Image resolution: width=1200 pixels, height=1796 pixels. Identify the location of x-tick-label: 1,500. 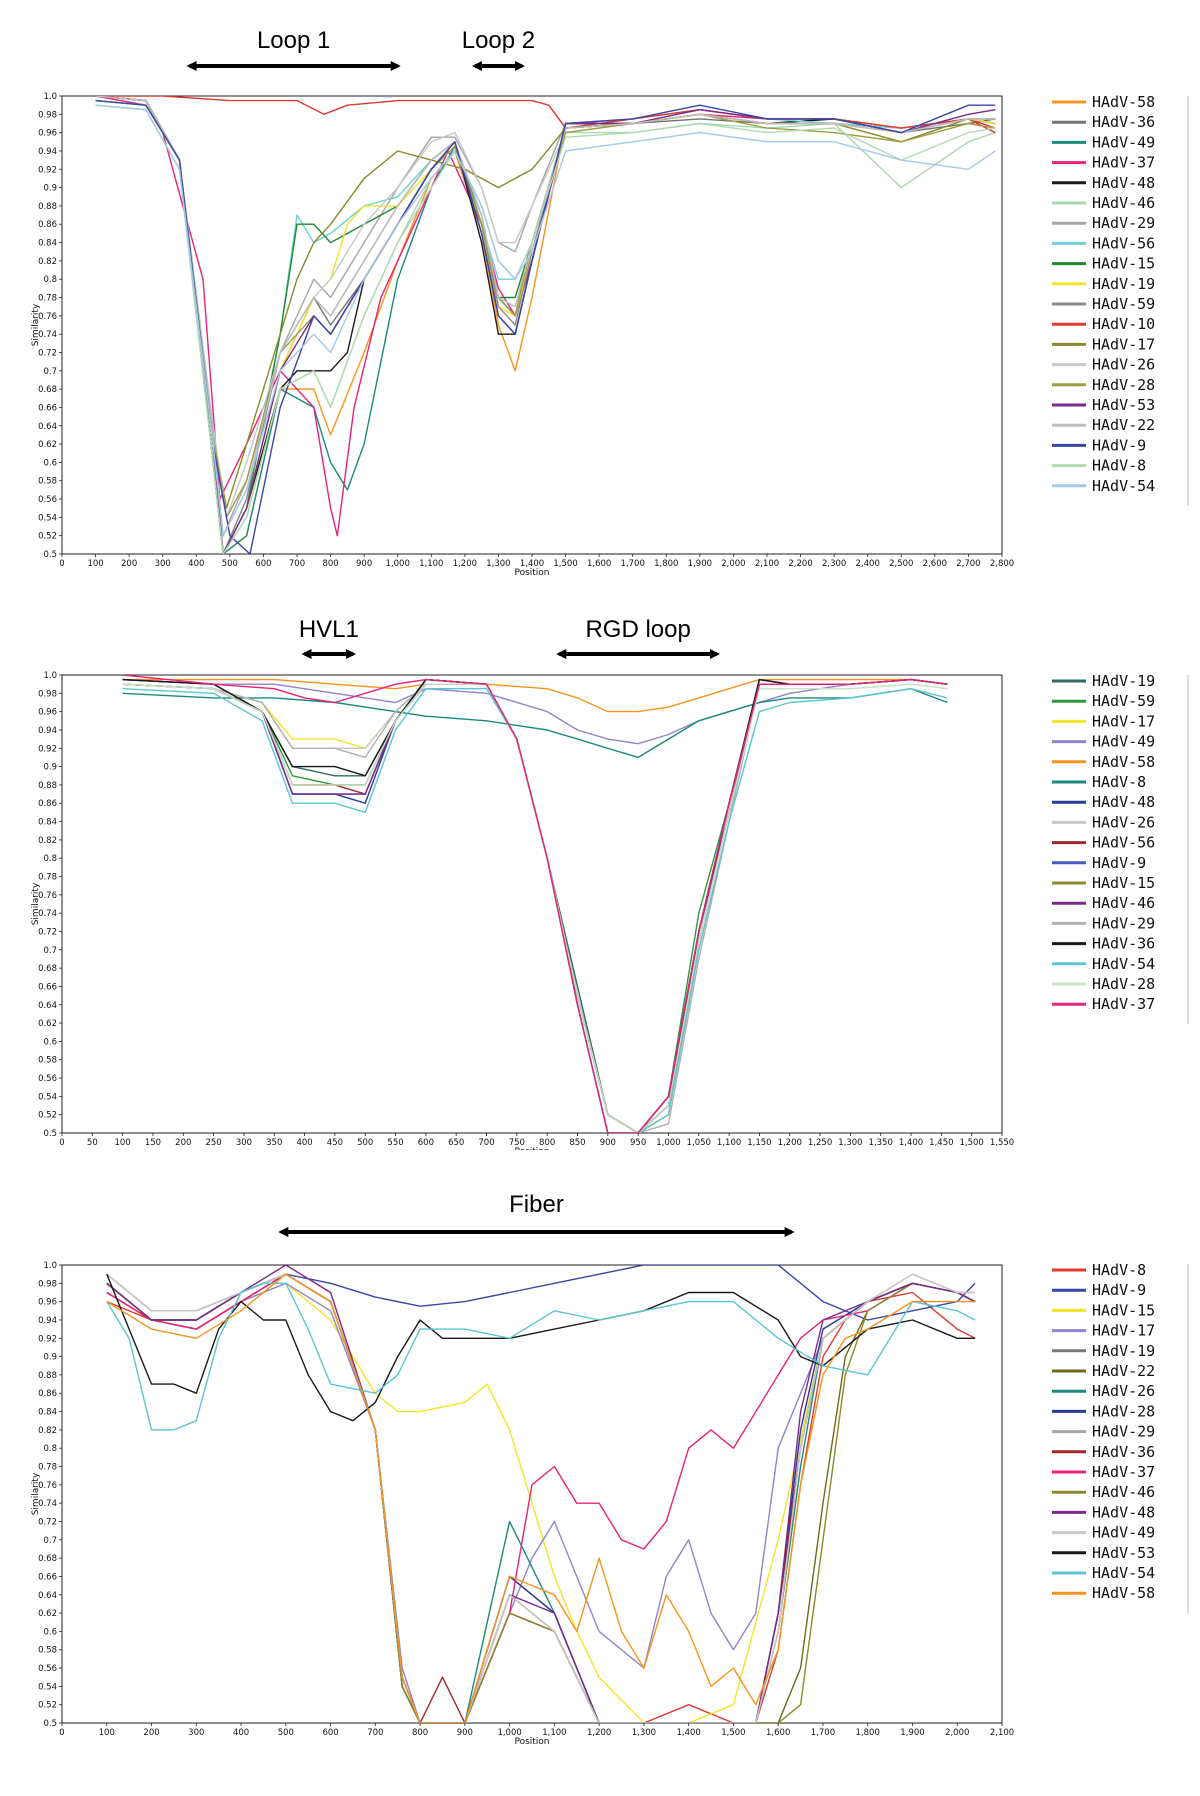
(733, 1733).